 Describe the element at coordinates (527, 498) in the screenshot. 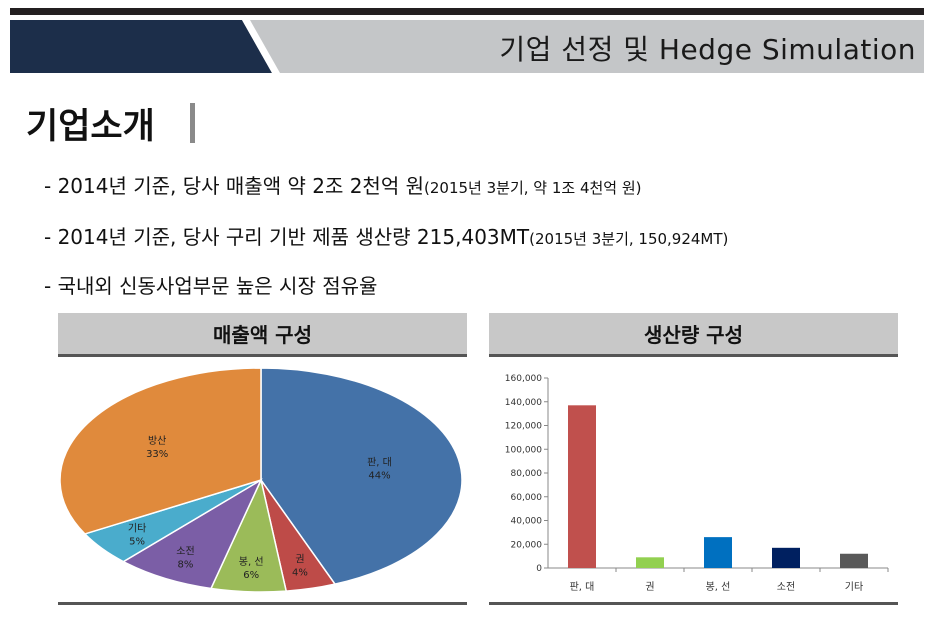

I see `y-tick-label: 60,000` at that location.